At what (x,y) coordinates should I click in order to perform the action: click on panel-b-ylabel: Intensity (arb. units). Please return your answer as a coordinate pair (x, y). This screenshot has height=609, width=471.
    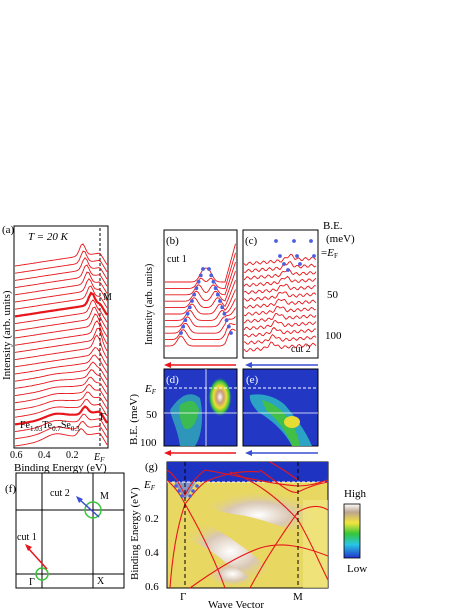
    Looking at the image, I should click on (149, 304).